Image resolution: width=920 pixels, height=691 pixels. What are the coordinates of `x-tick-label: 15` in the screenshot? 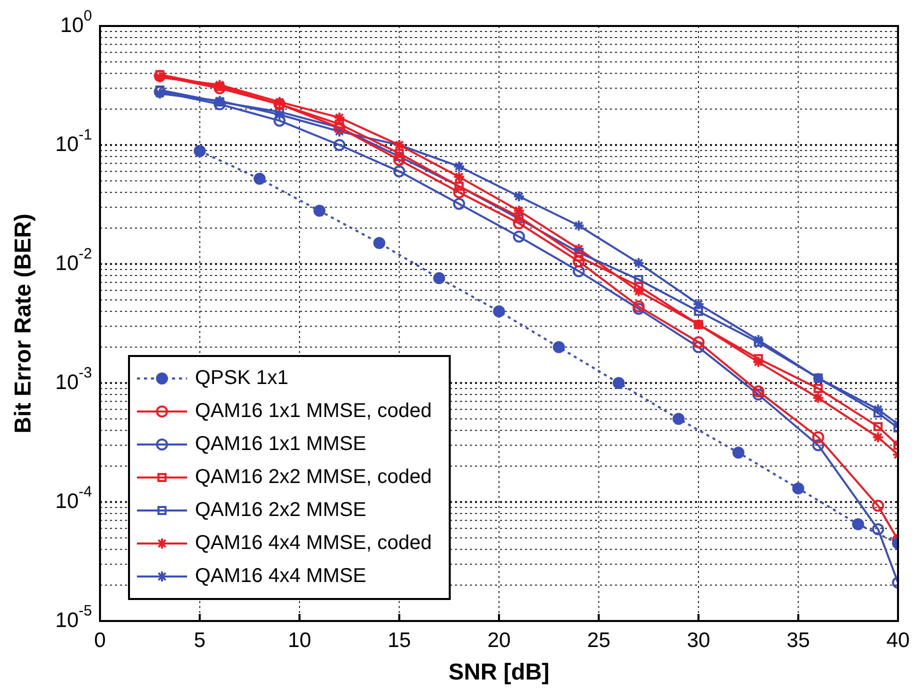 It's located at (399, 640).